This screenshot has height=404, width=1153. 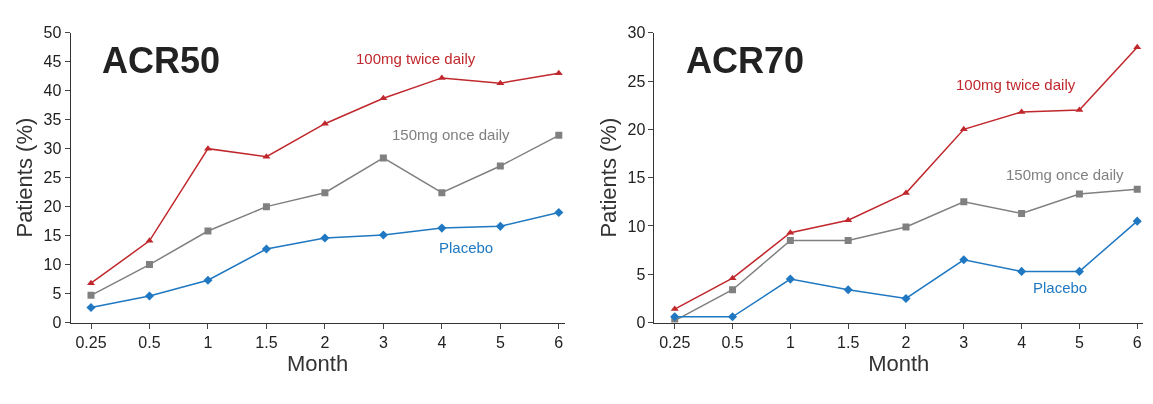 I want to click on y-tick-label: 50, so click(x=52, y=33).